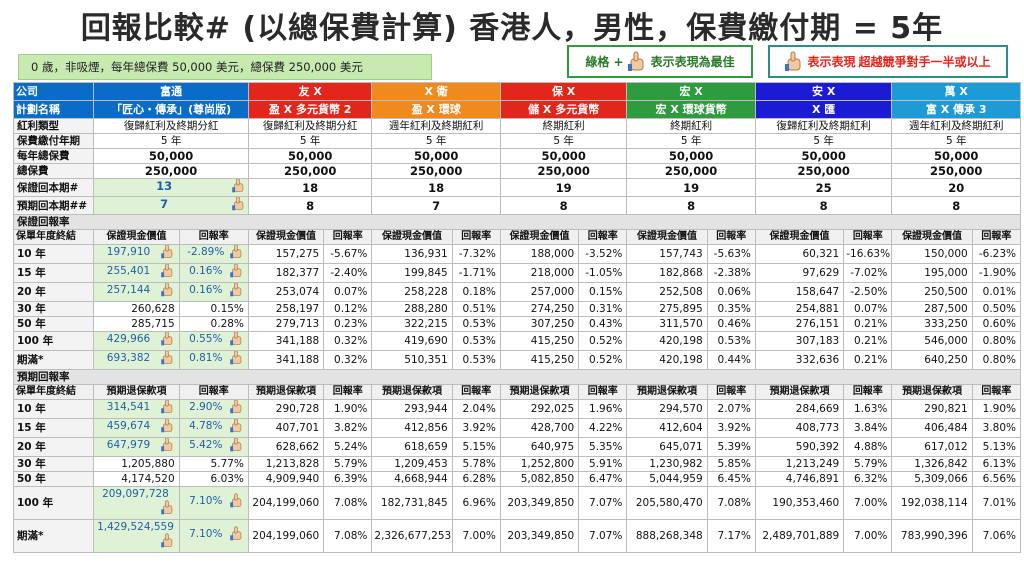 The image size is (1024, 579). Describe the element at coordinates (996, 503) in the screenshot. I see `rate-cell: 7.01%` at that location.